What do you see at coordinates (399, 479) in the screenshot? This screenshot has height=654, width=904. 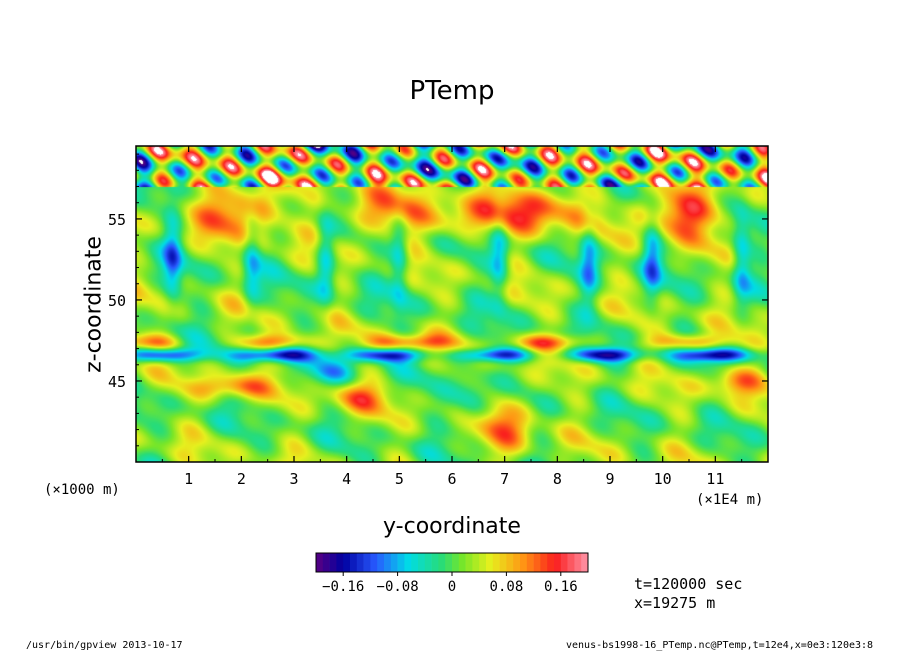 I see `x-tick-label: 5` at bounding box center [399, 479].